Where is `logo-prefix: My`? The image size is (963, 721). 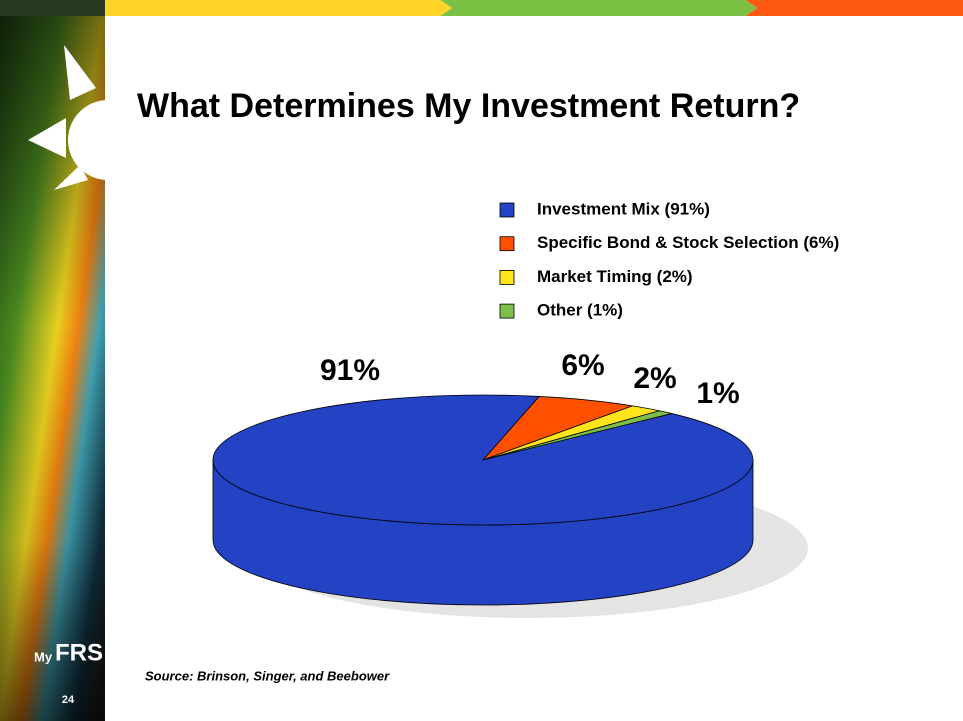 logo-prefix: My is located at coordinates (43, 656).